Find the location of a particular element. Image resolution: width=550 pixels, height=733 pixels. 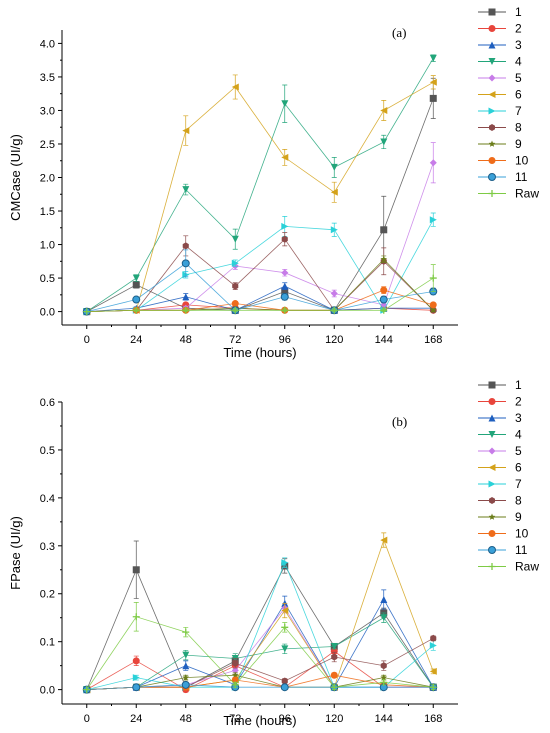

legend-item-3: 3 is located at coordinates (500, 418).